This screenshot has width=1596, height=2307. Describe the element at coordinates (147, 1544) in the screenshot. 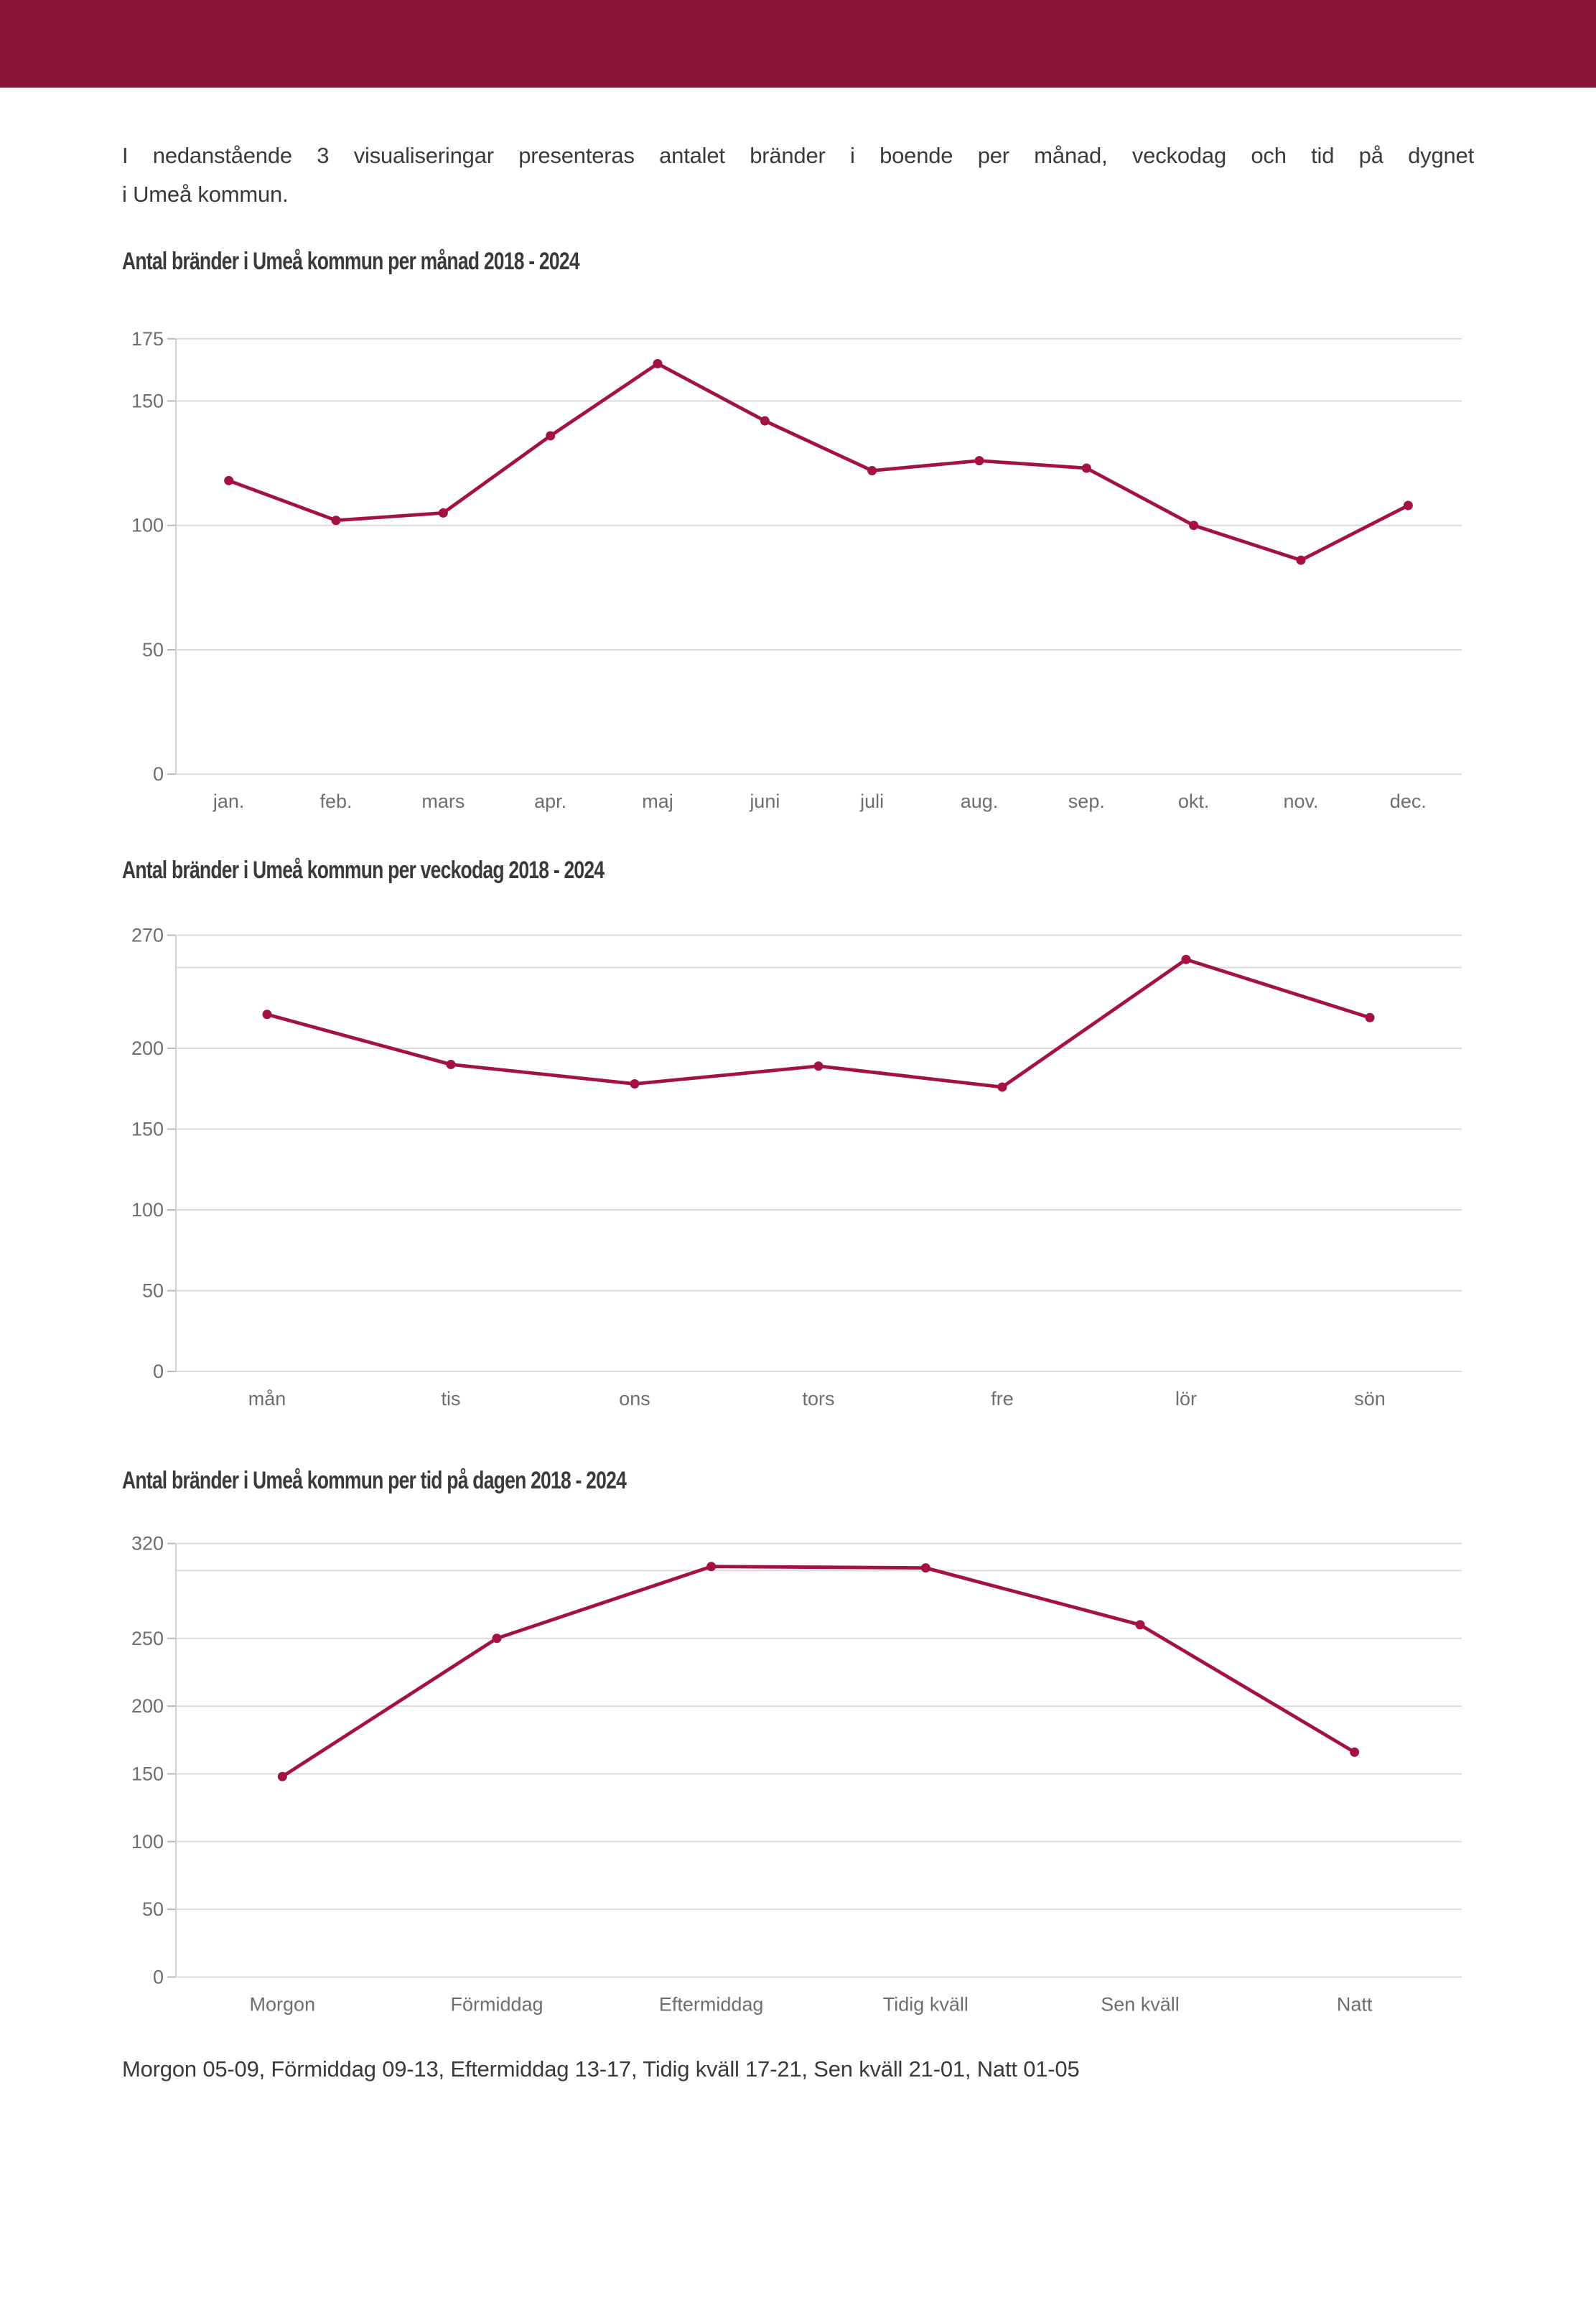

I see `y-axis-label: 320` at that location.